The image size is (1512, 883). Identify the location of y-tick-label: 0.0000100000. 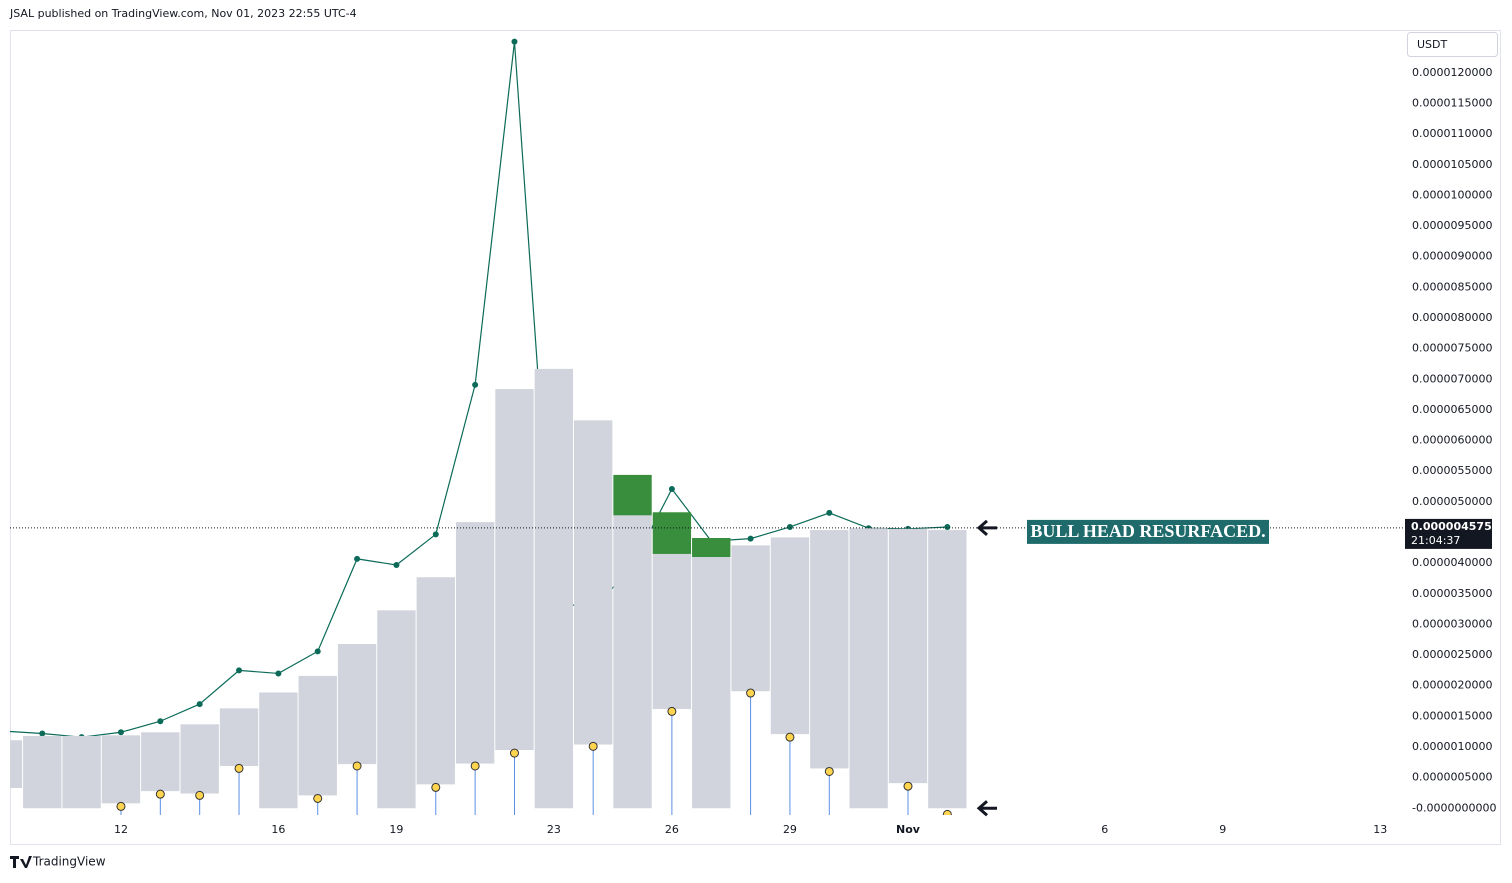
(1452, 194).